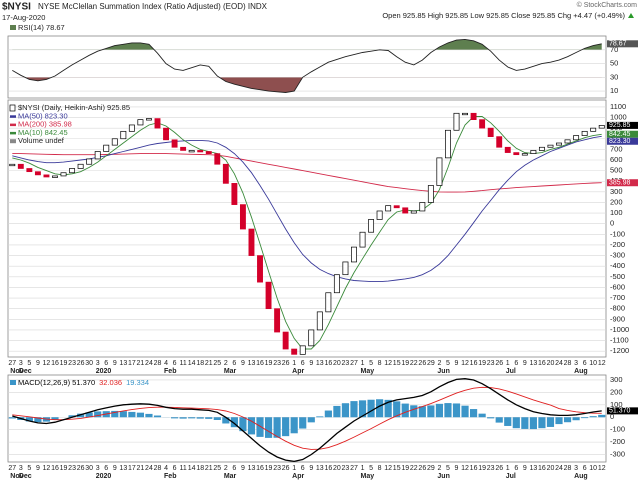  What do you see at coordinates (217, 363) in the screenshot?
I see `x-tick-label: 25` at bounding box center [217, 363].